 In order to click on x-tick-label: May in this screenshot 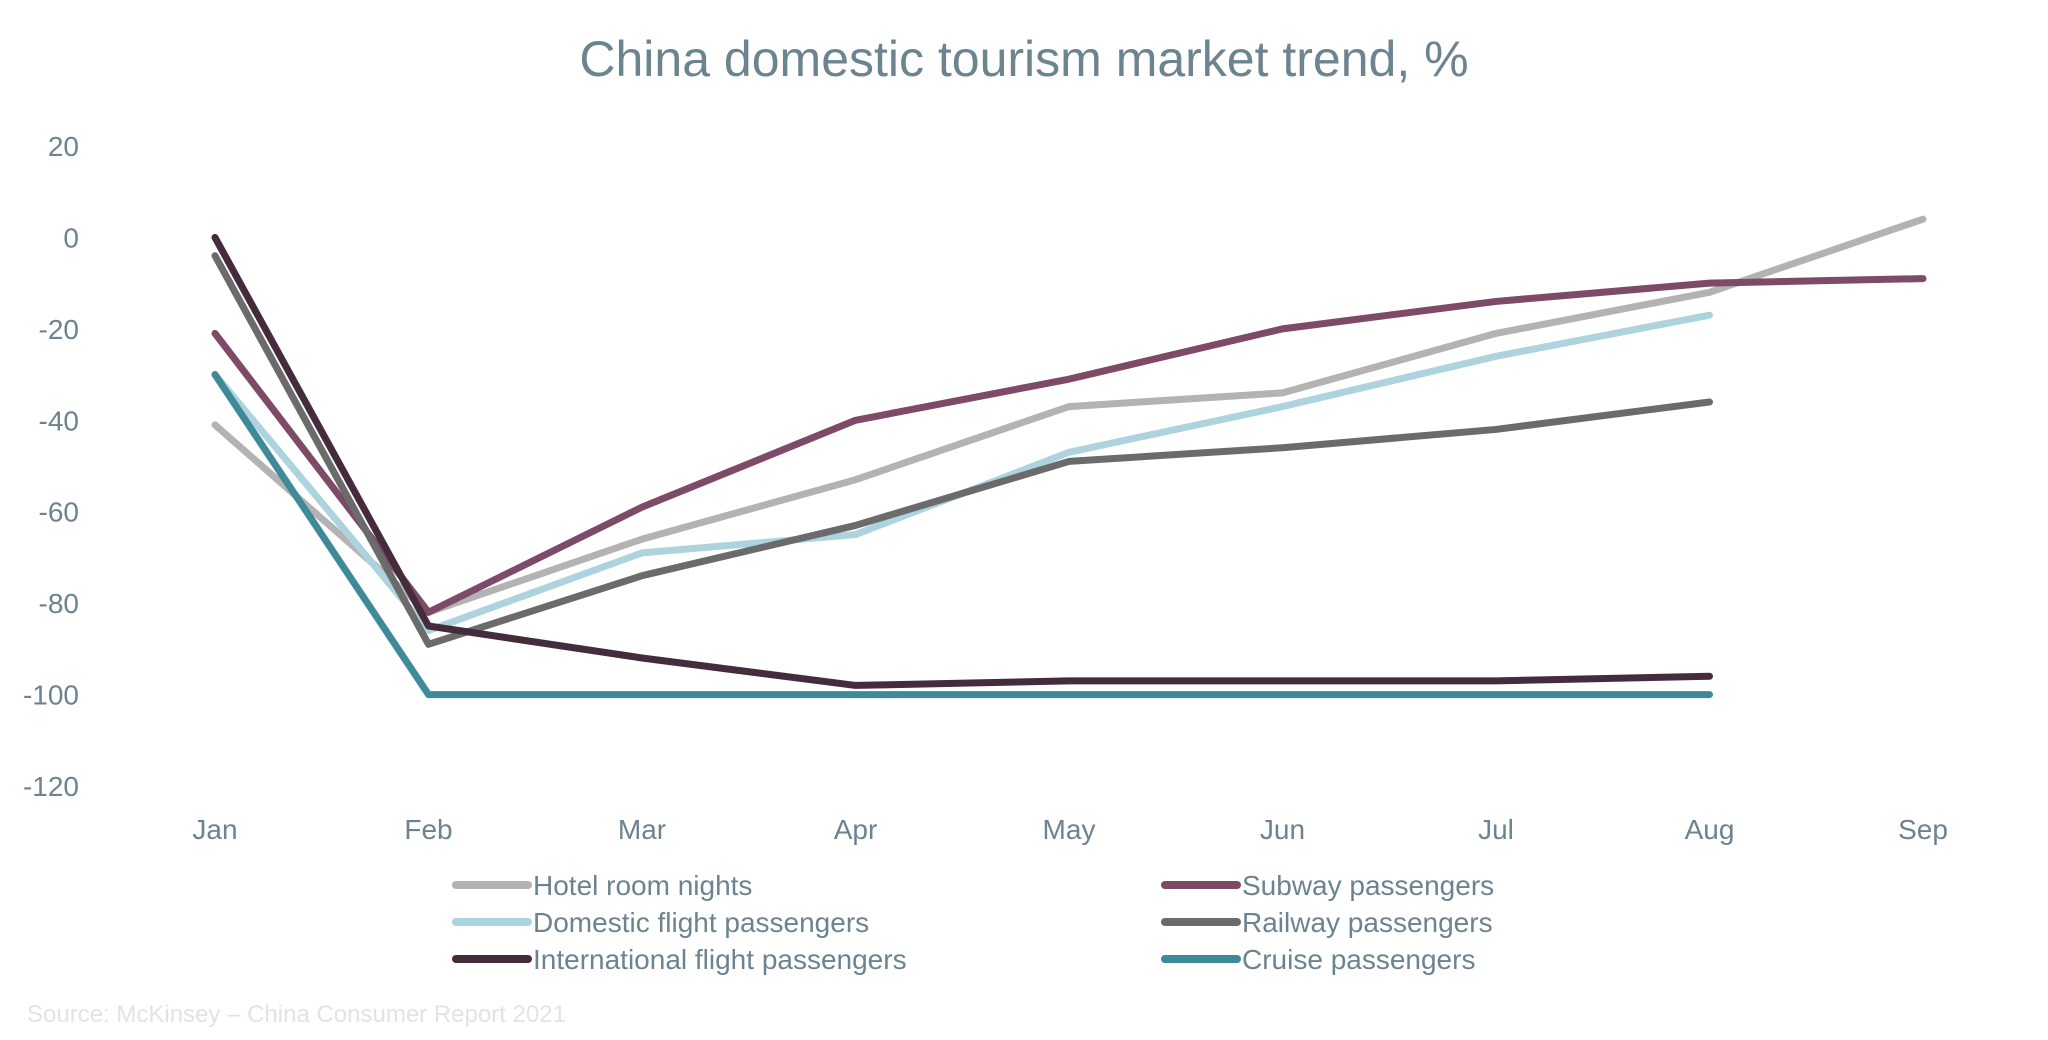, I will do `click(1069, 829)`.